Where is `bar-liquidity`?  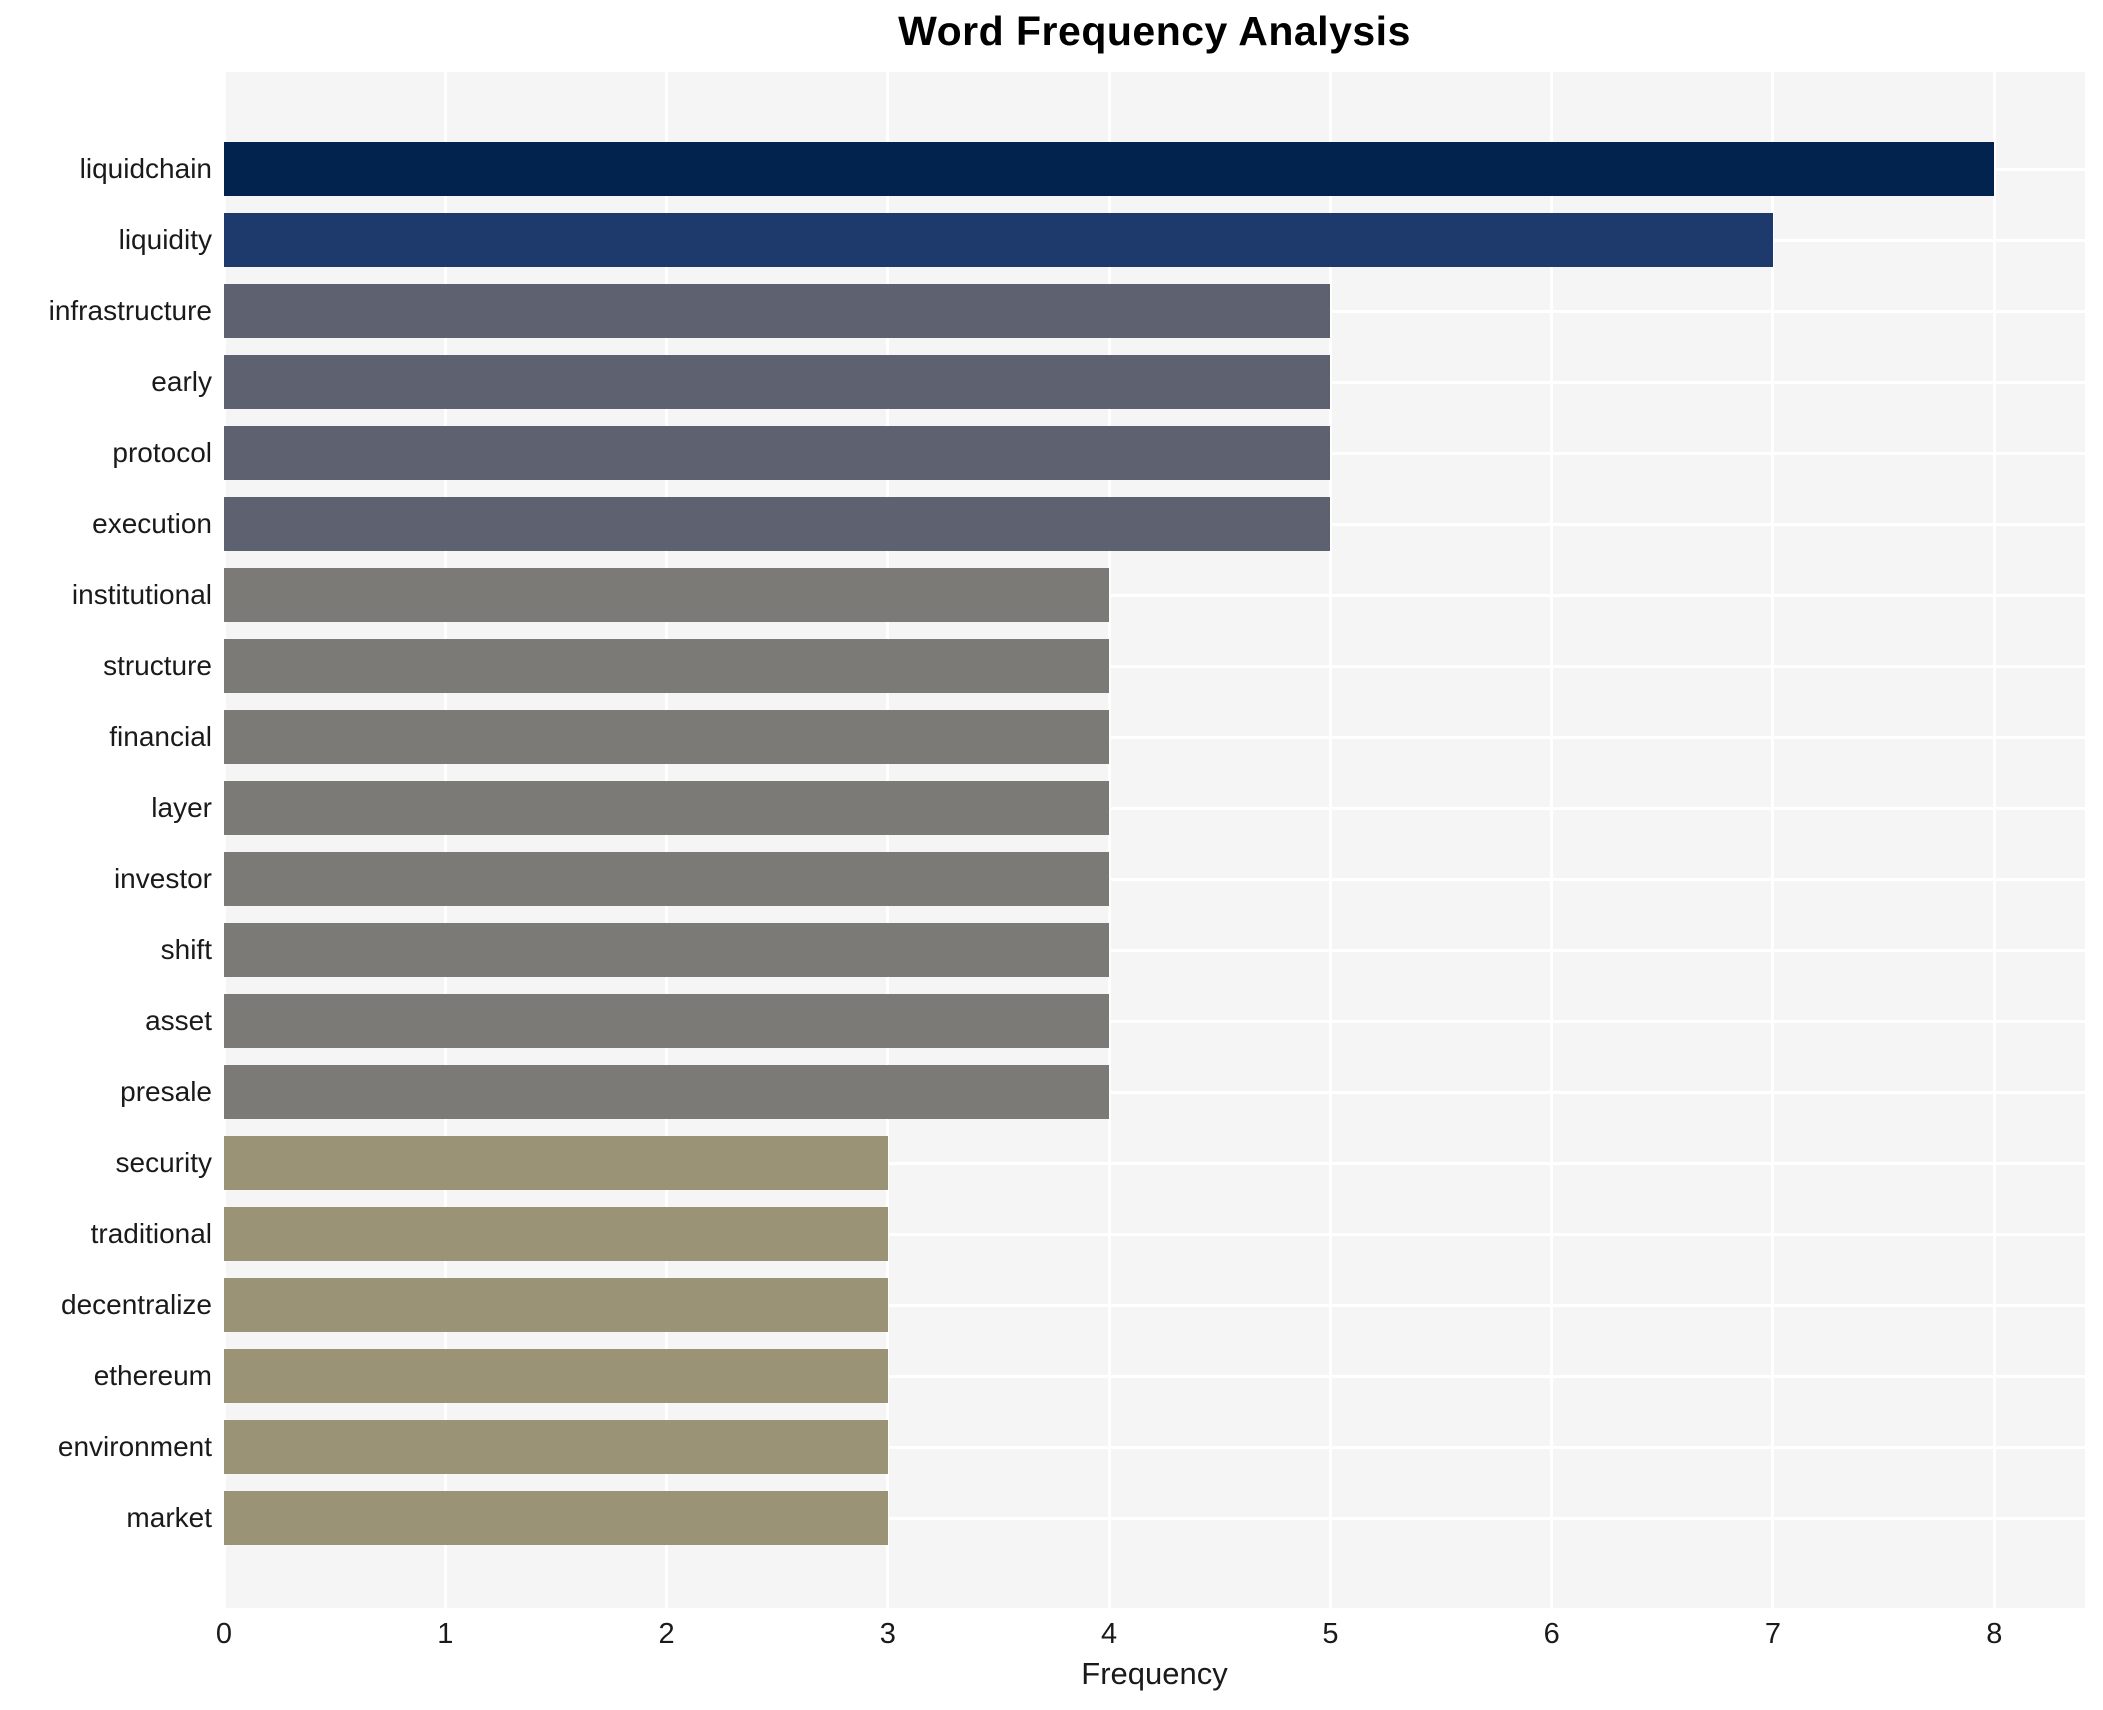 bar-liquidity is located at coordinates (998, 240).